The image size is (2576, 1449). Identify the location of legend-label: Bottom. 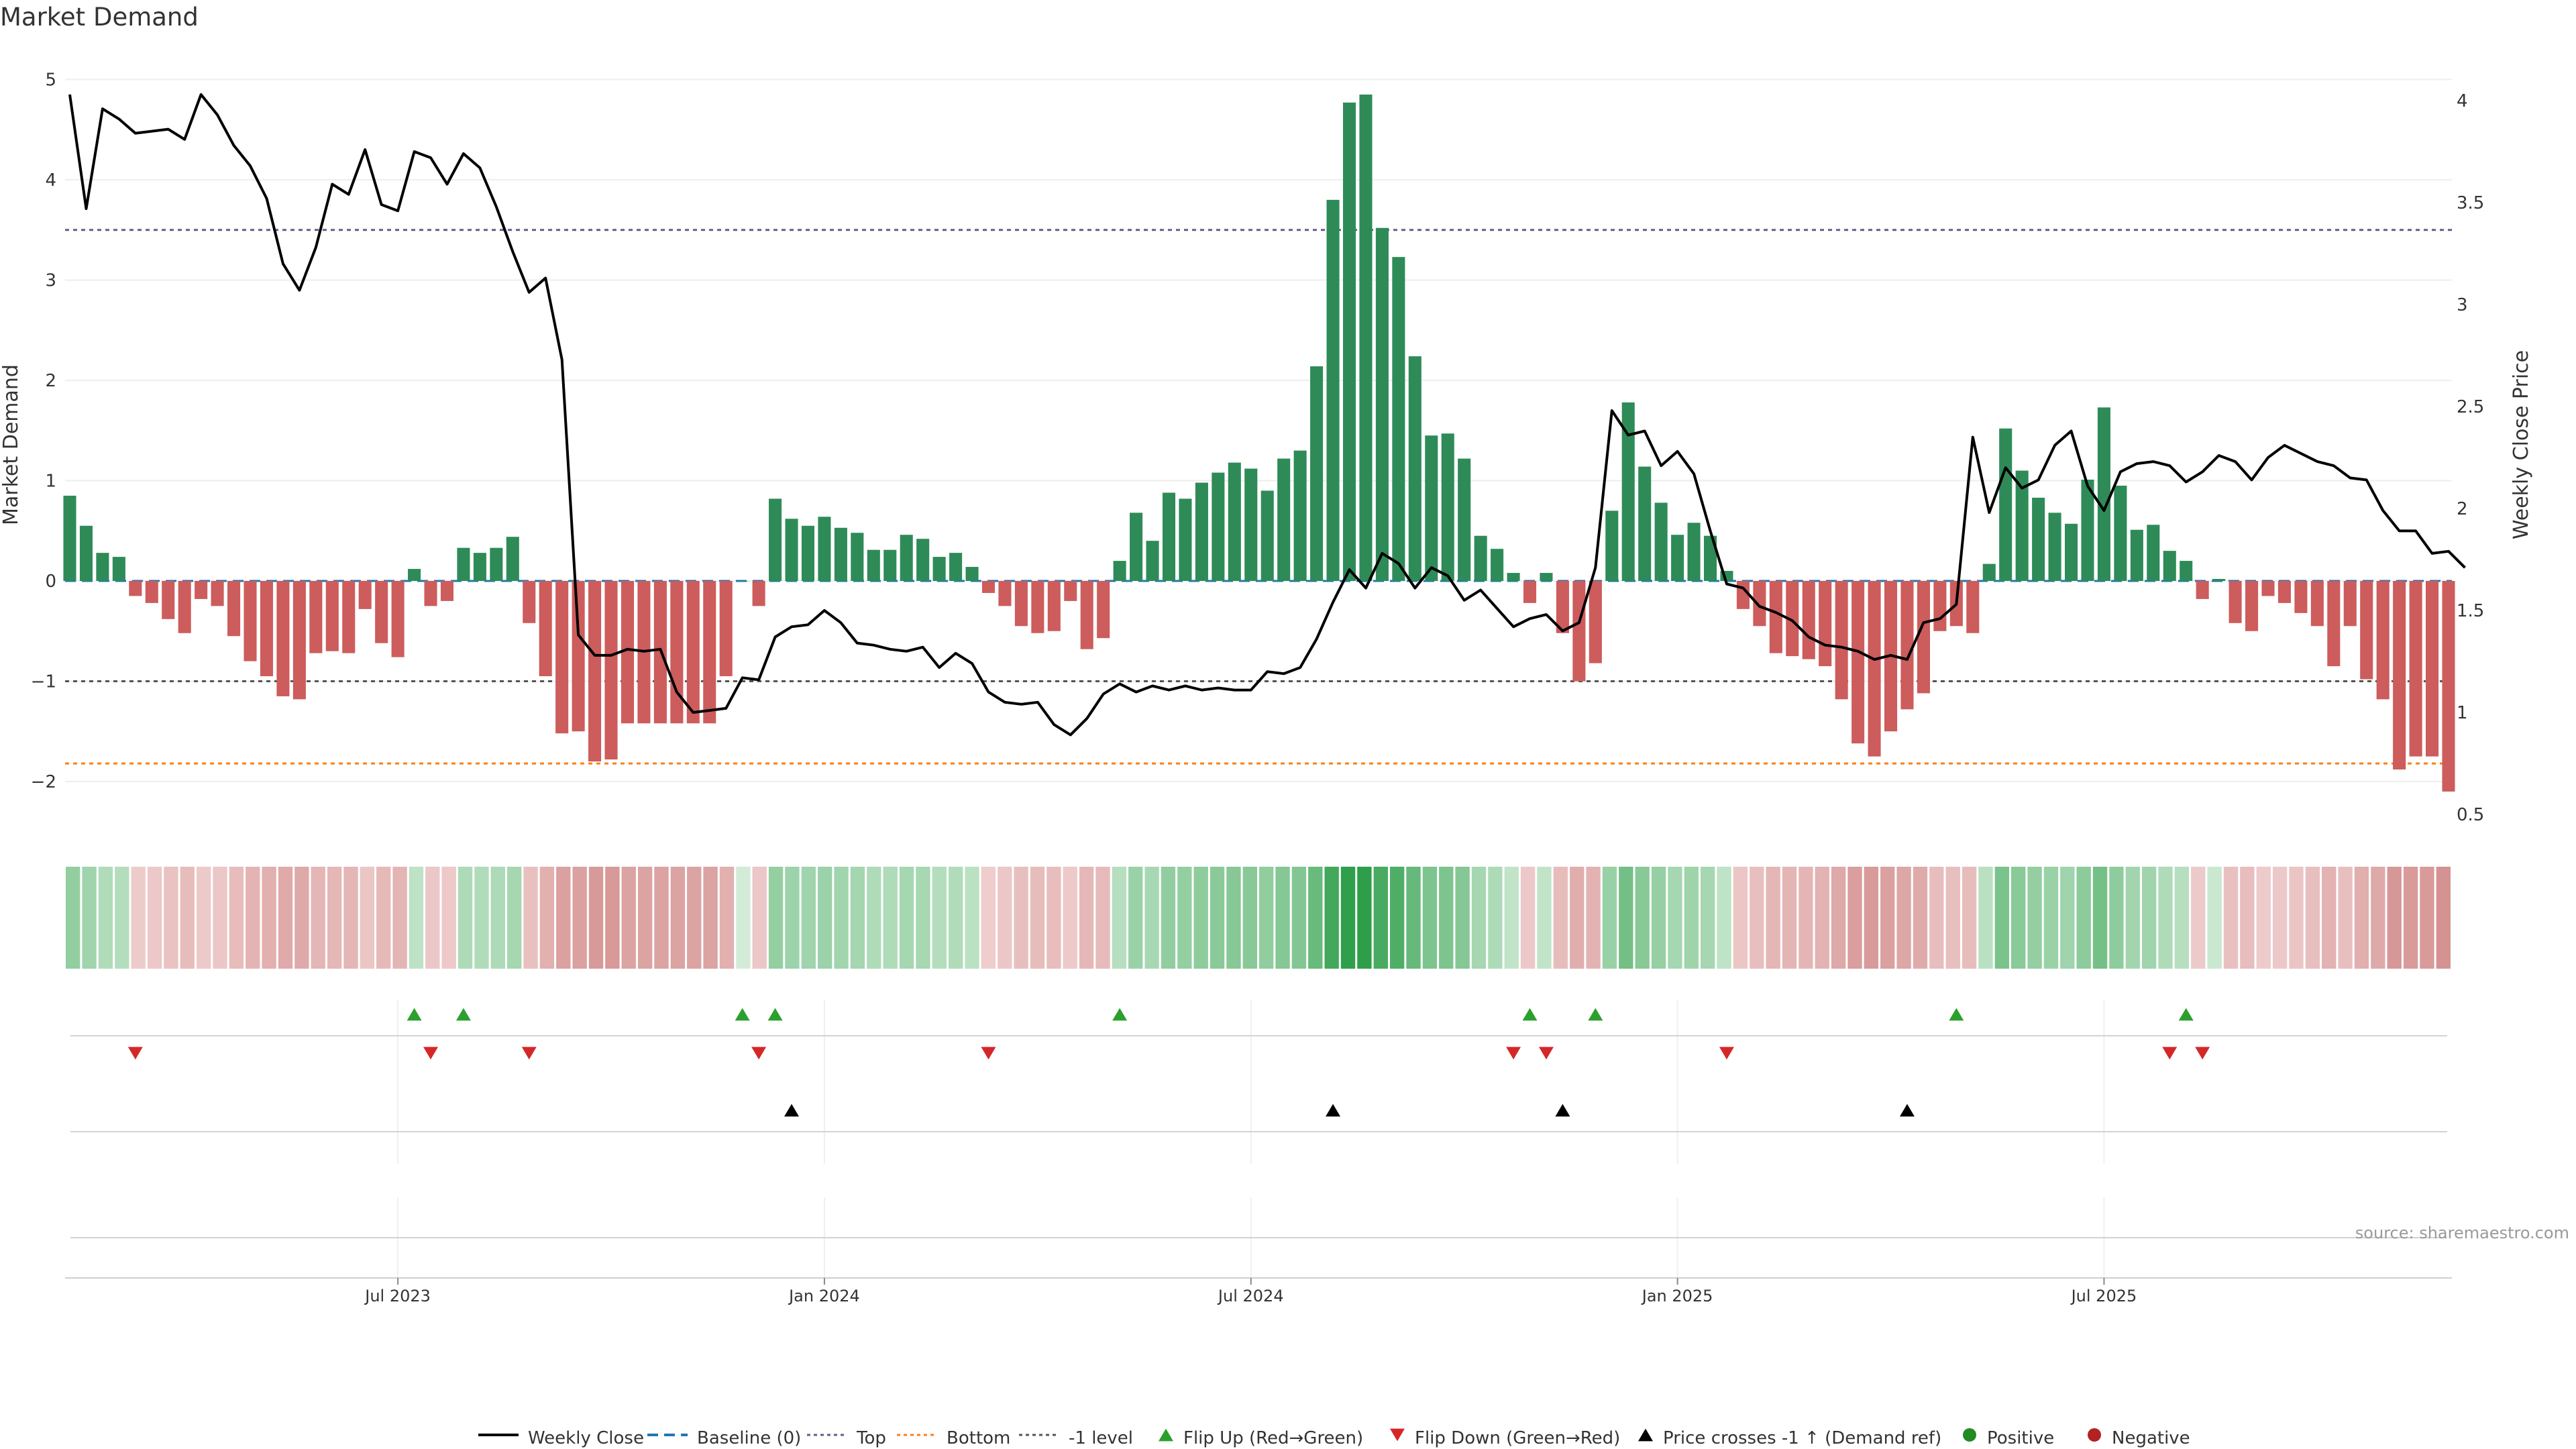
(978, 1438).